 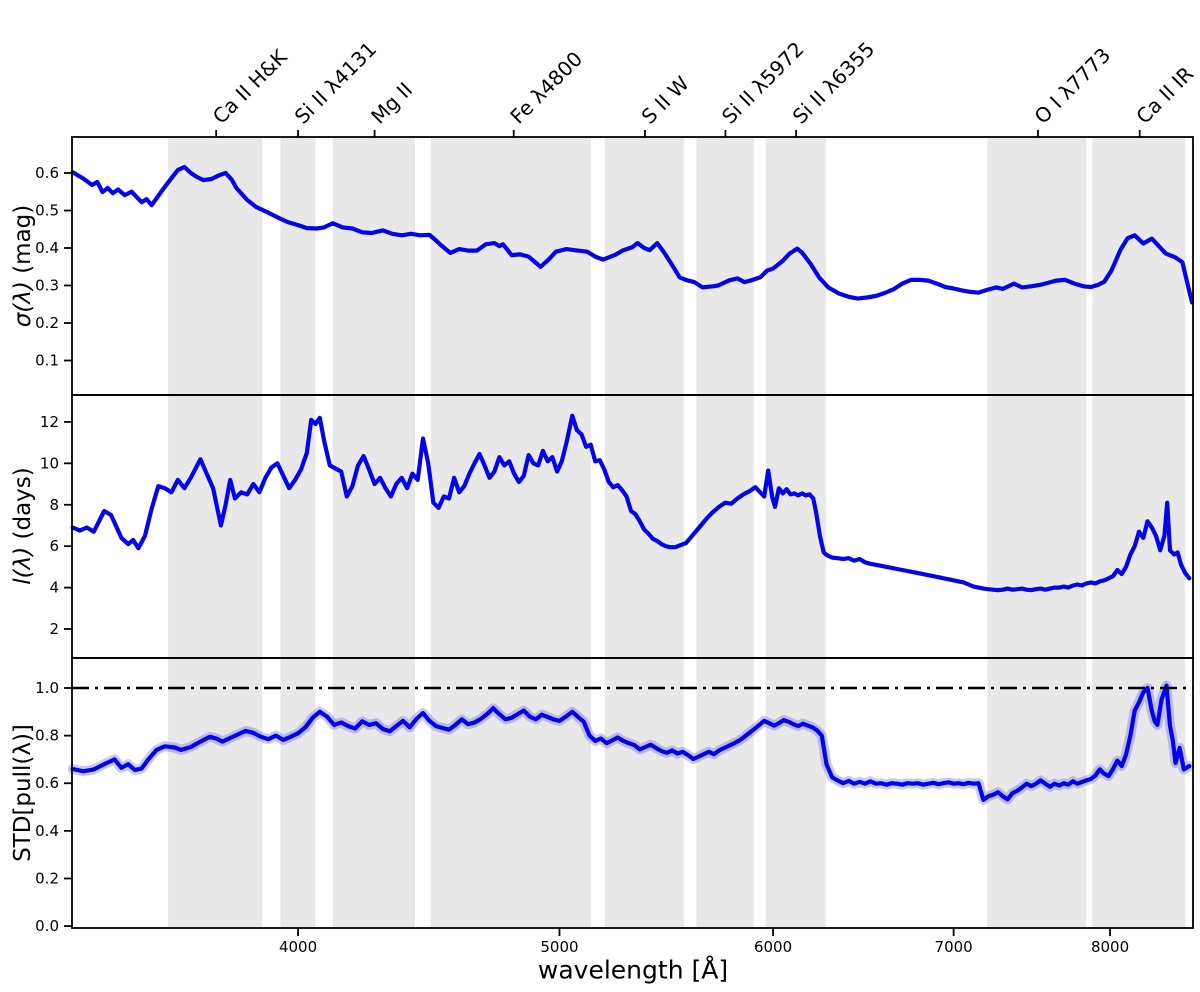 I want to click on y-tick-label: 0.5, so click(x=47, y=211).